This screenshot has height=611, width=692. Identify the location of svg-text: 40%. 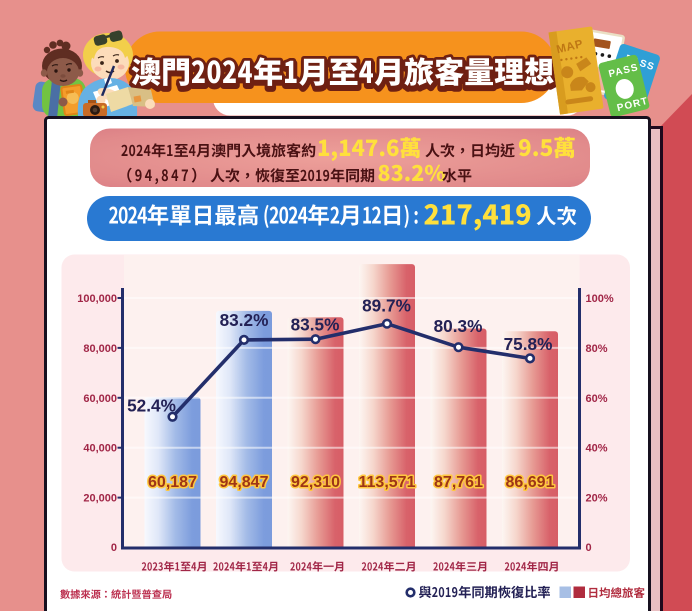
(597, 449).